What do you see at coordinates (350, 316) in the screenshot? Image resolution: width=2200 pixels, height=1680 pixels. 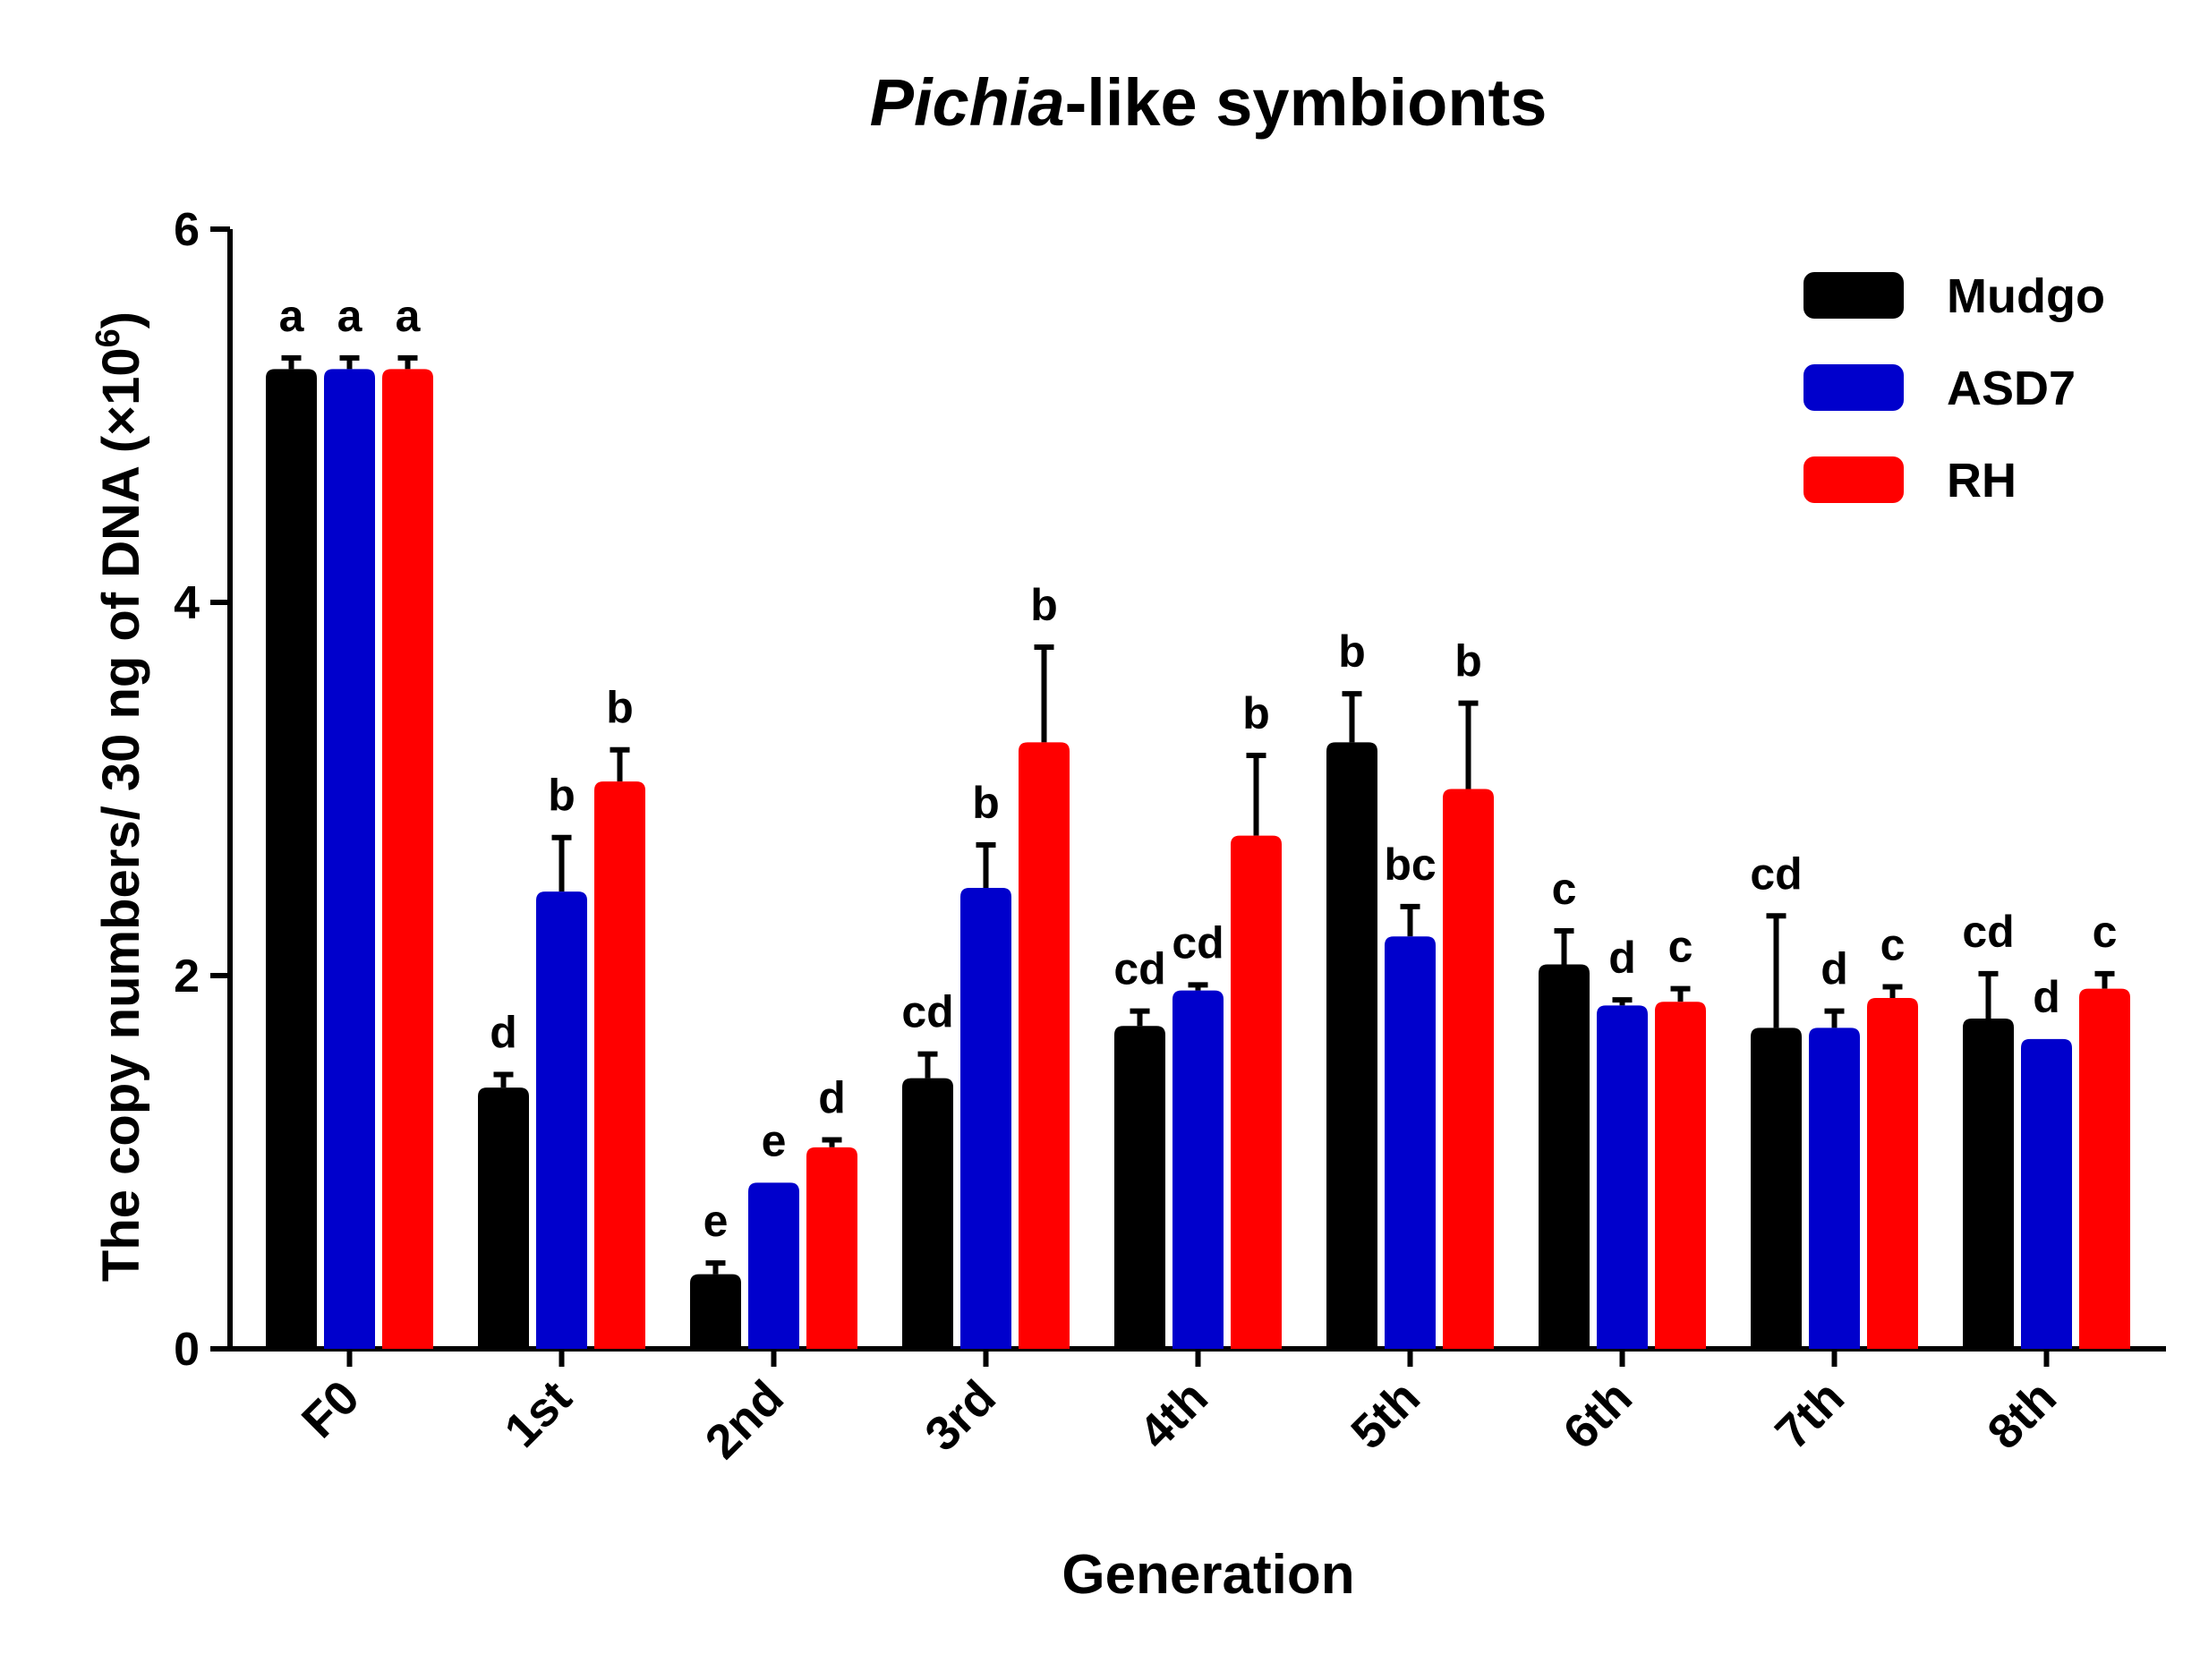 I see `significance-letter-ASD7-F0: a` at bounding box center [350, 316].